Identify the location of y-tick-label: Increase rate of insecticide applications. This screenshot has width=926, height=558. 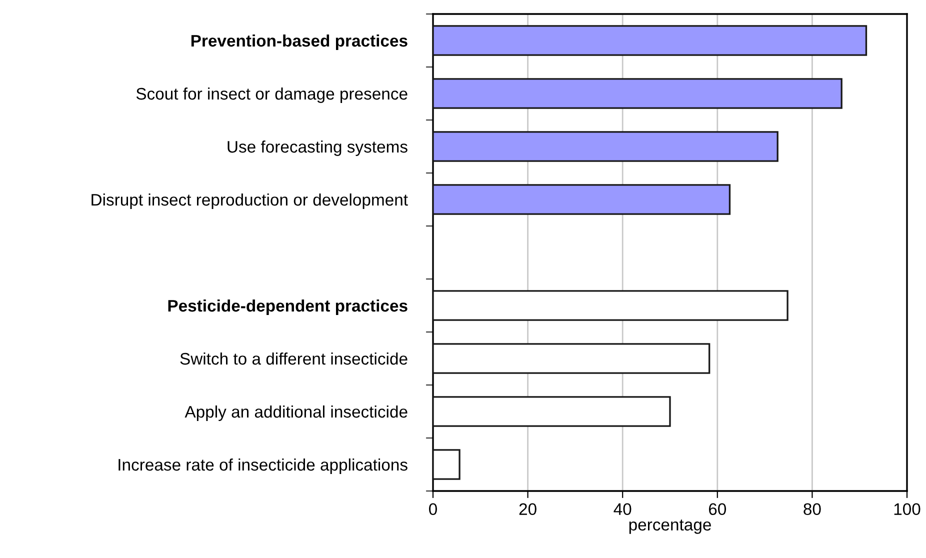
(263, 466).